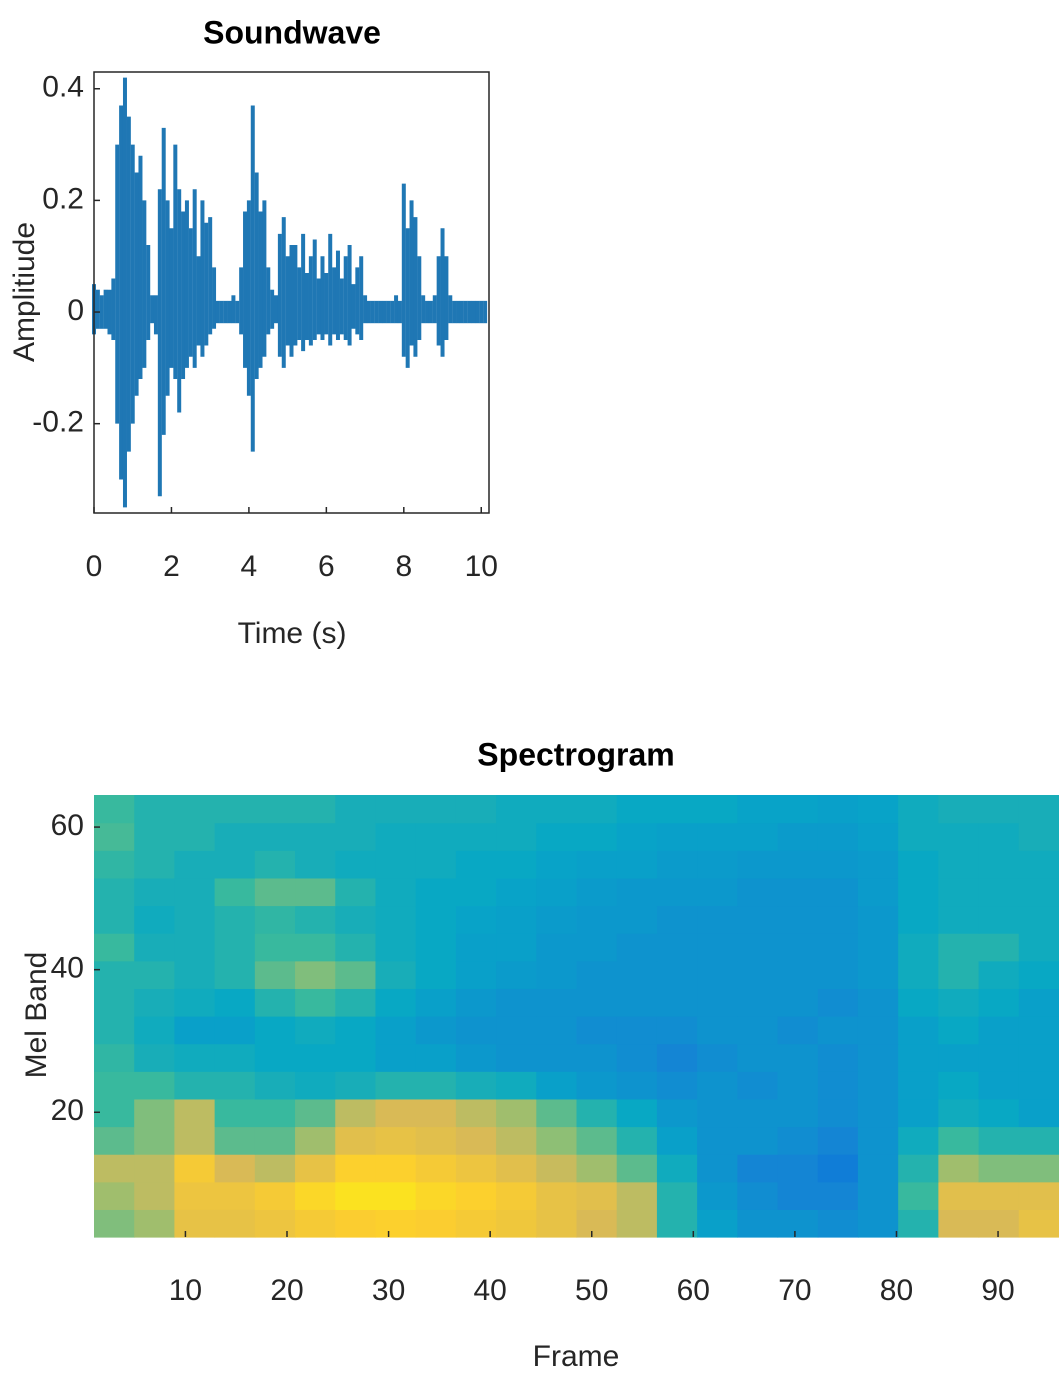  Describe the element at coordinates (489, 1290) in the screenshot. I see `x-tick-label: 40` at that location.